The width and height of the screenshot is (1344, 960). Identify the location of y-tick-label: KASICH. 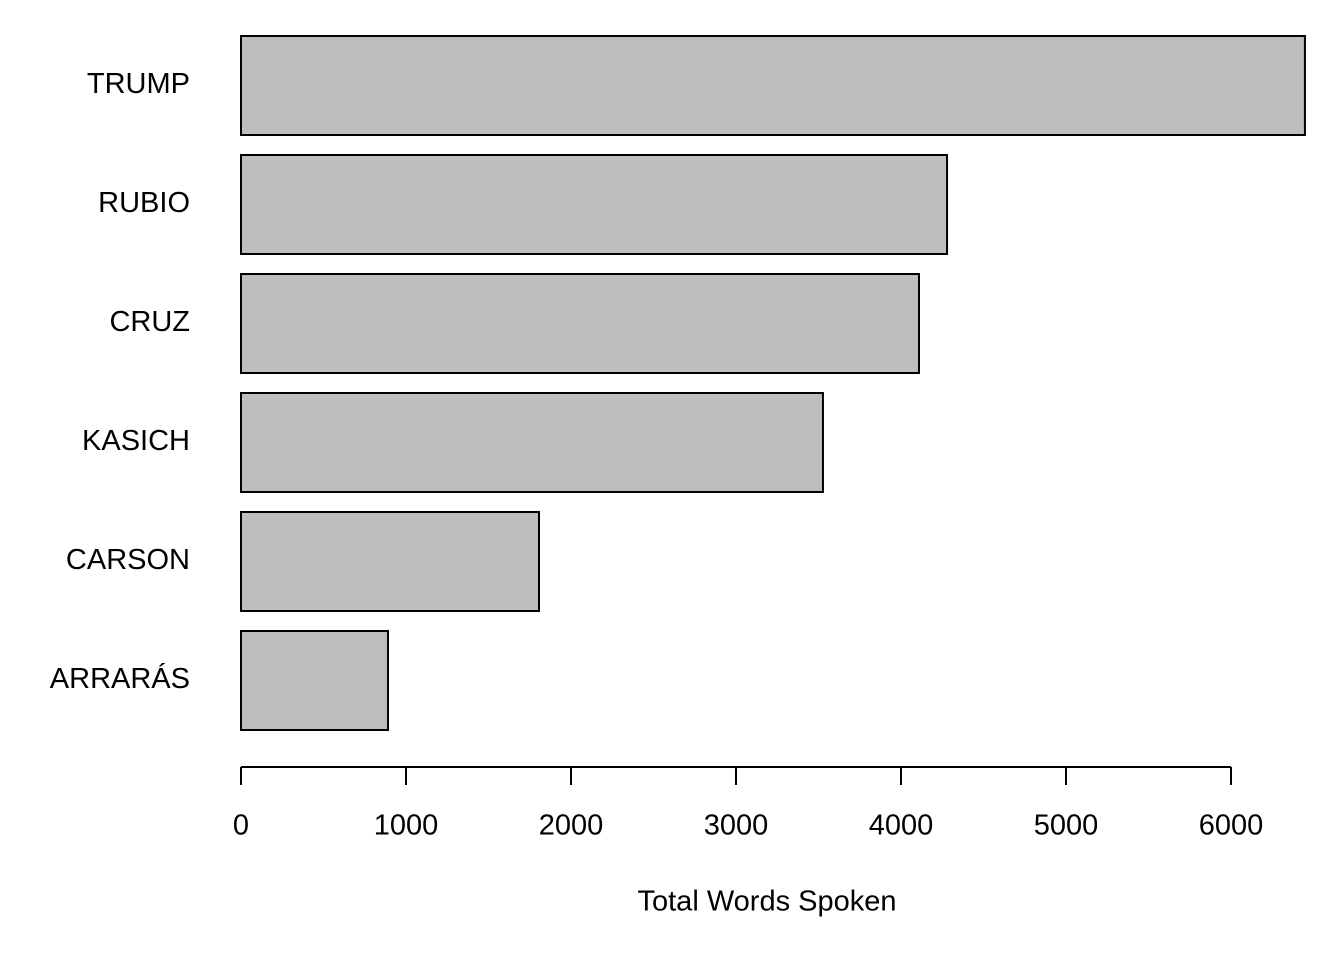
(136, 441).